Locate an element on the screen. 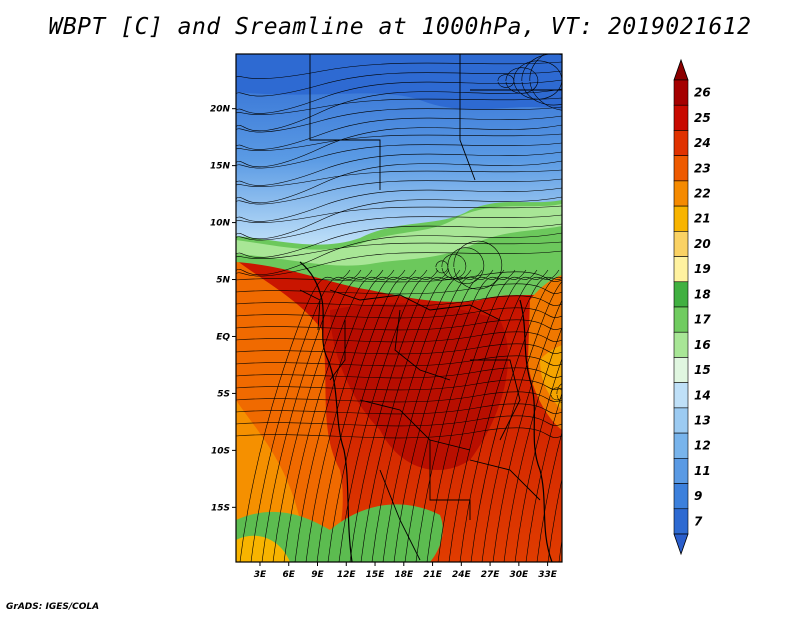 The width and height of the screenshot is (800, 618). lon-tick-label: 15E is located at coordinates (376, 575).